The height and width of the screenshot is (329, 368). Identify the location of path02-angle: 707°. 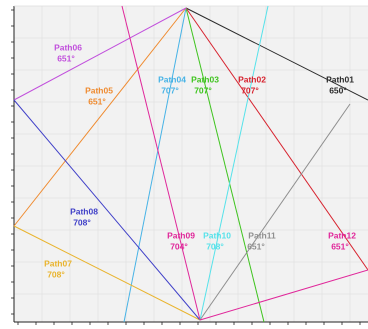
(250, 90).